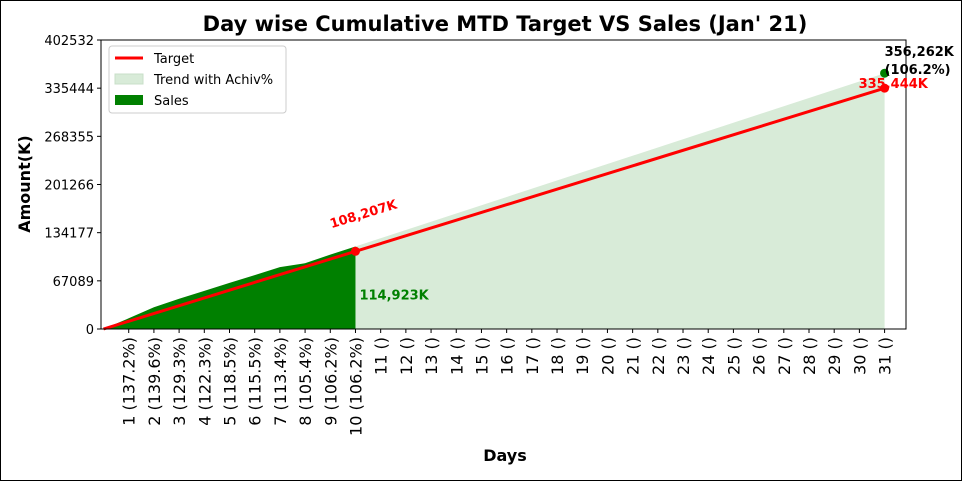 The width and height of the screenshot is (962, 481). What do you see at coordinates (179, 381) in the screenshot?
I see `x-tick-label: 3 (129.3%)` at bounding box center [179, 381].